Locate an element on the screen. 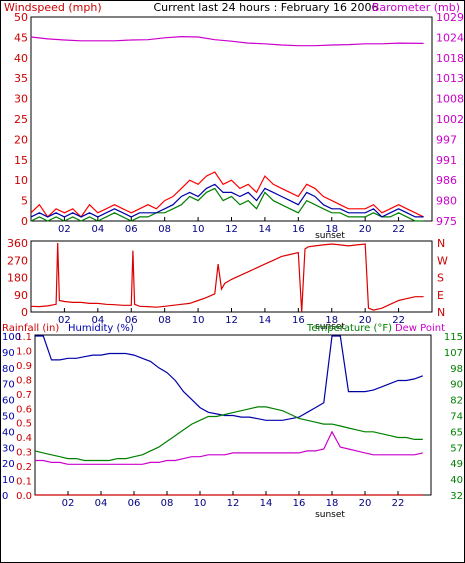  temp-tick-label: 107 is located at coordinates (453, 353).